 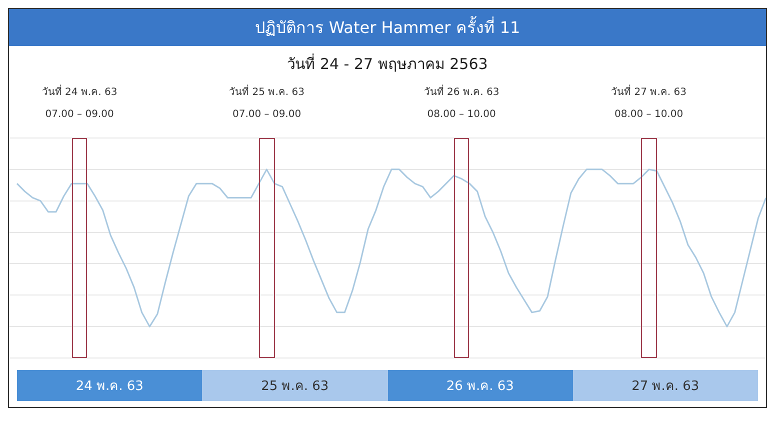 What do you see at coordinates (295, 385) in the screenshot?
I see `text: 25 พ.ค. 63` at bounding box center [295, 385].